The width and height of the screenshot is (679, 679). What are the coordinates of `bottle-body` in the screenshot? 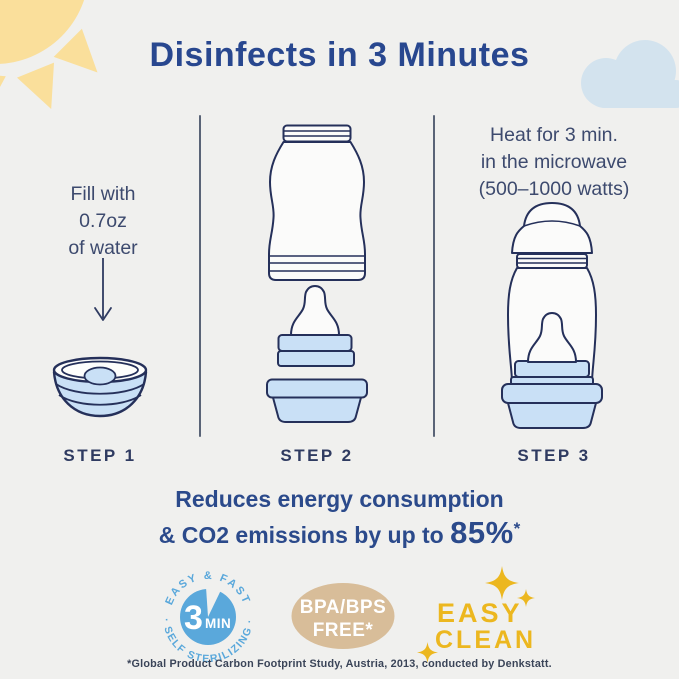 It's located at (317, 211).